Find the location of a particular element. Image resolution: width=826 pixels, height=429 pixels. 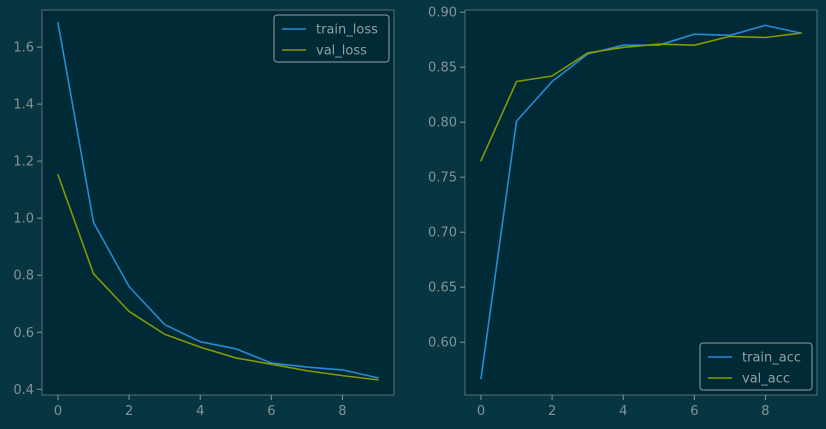

y-tick-label: 0.4 is located at coordinates (23, 390).